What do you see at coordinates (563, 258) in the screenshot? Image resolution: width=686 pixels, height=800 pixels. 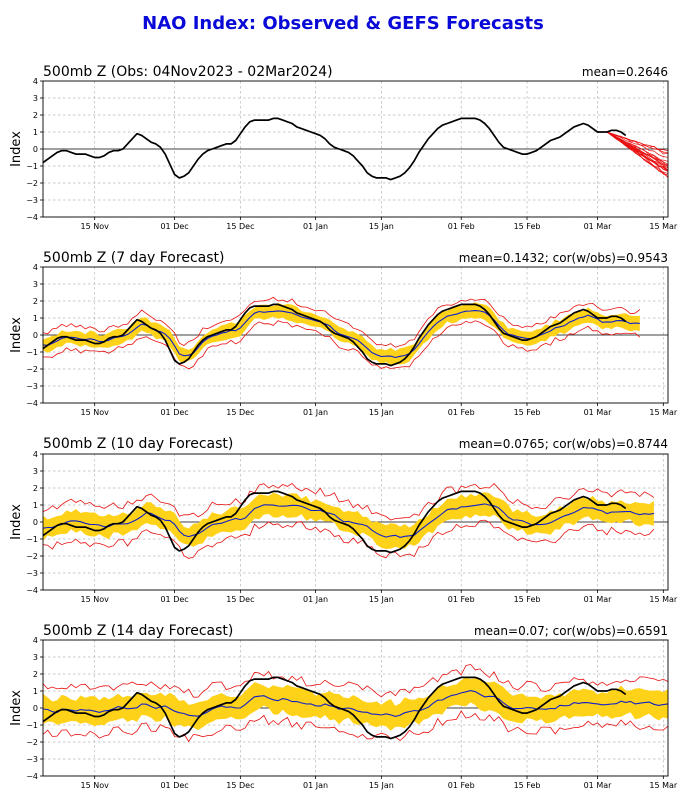 I see `panel-stat: mean=0.1432; cor(w/obs)=0.9543` at bounding box center [563, 258].